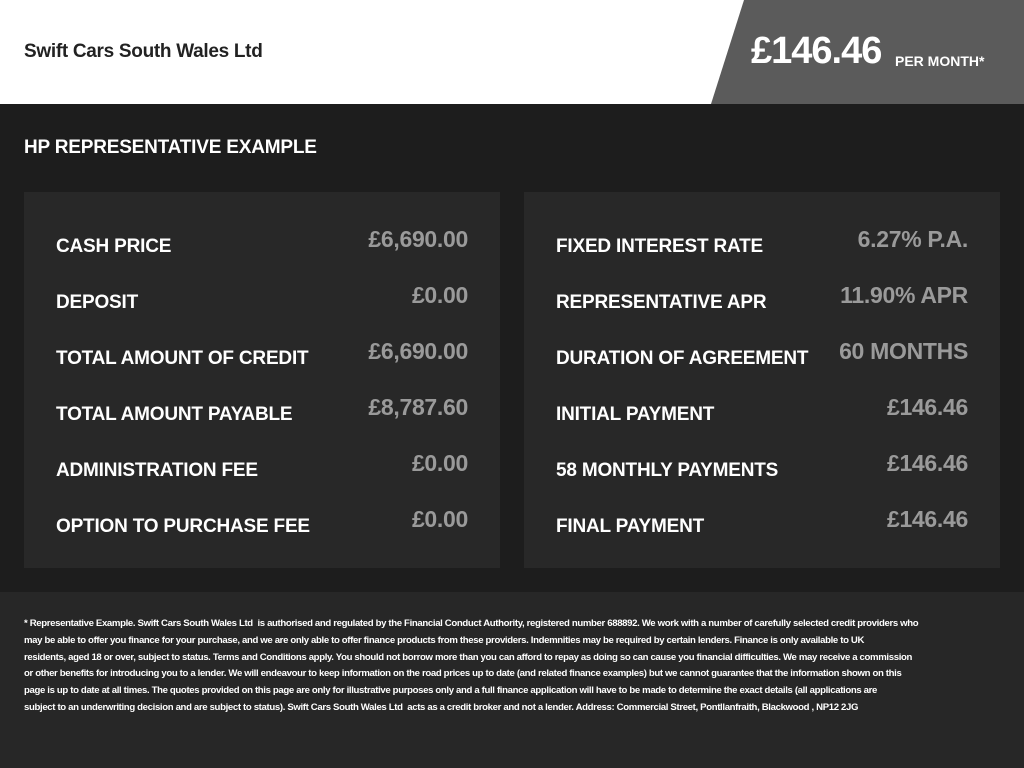 This screenshot has width=1024, height=768. What do you see at coordinates (635, 414) in the screenshot?
I see `finance-label: INITIAL PAYMENT` at bounding box center [635, 414].